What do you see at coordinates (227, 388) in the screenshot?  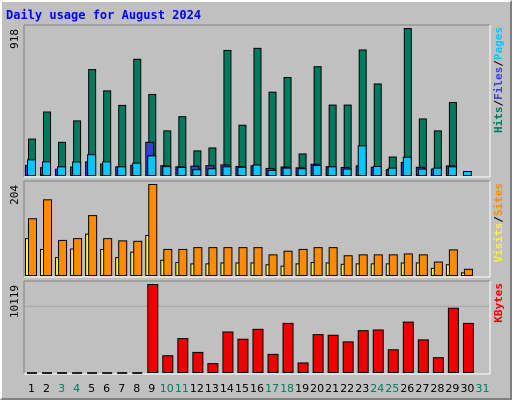 I see `x-tick-label: 14` at bounding box center [227, 388].